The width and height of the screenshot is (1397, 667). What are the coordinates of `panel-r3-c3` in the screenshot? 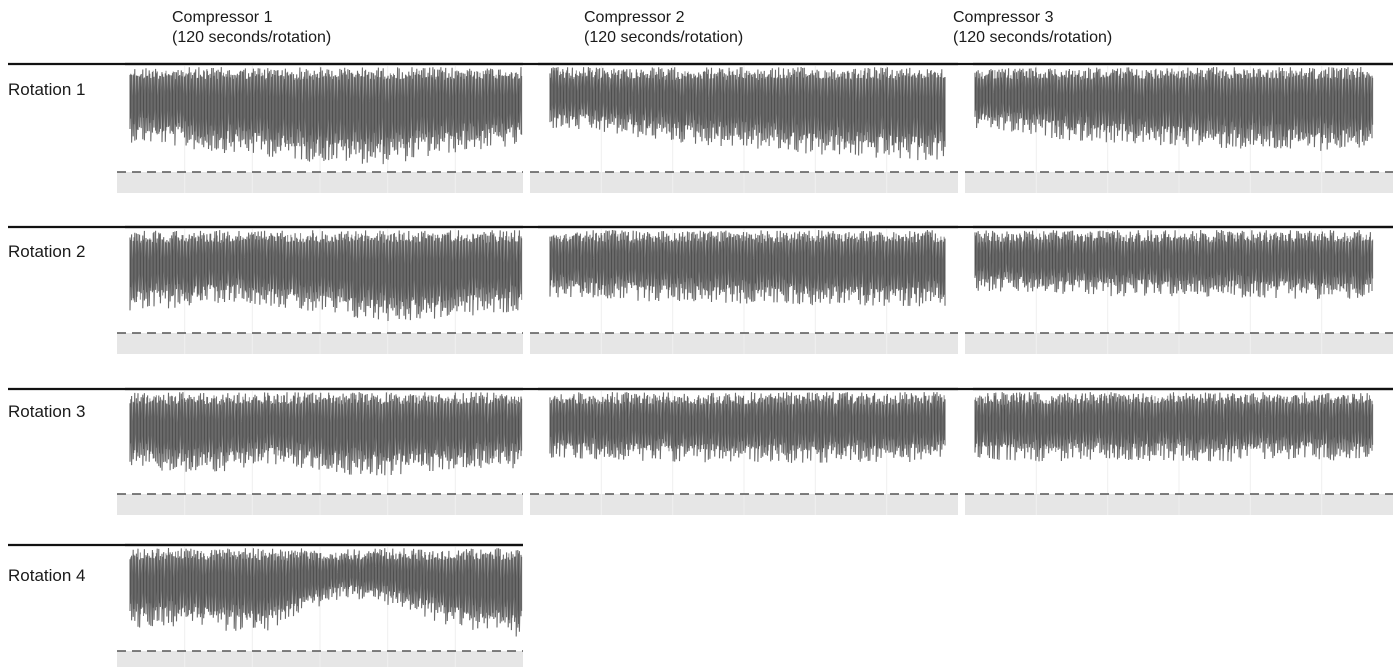 It's located at (1179, 451).